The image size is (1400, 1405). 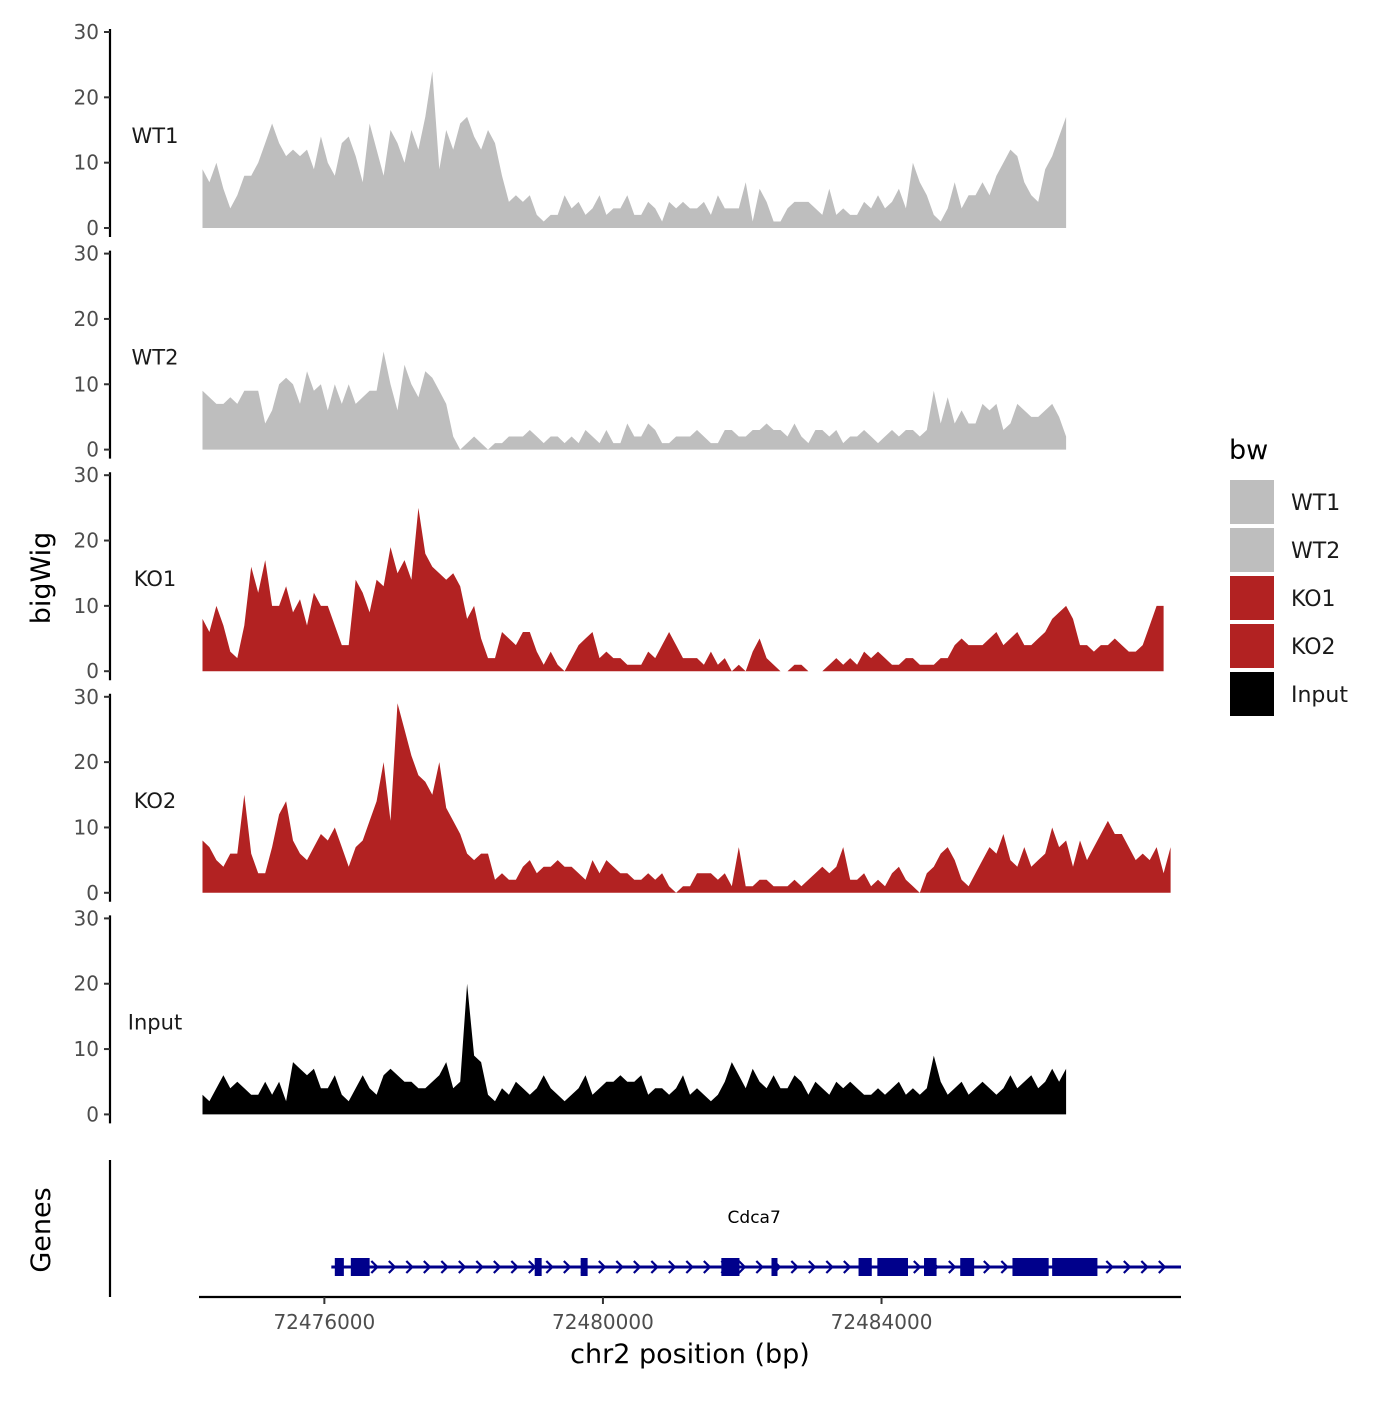 What do you see at coordinates (155, 801) in the screenshot?
I see `track-label: KO2` at bounding box center [155, 801].